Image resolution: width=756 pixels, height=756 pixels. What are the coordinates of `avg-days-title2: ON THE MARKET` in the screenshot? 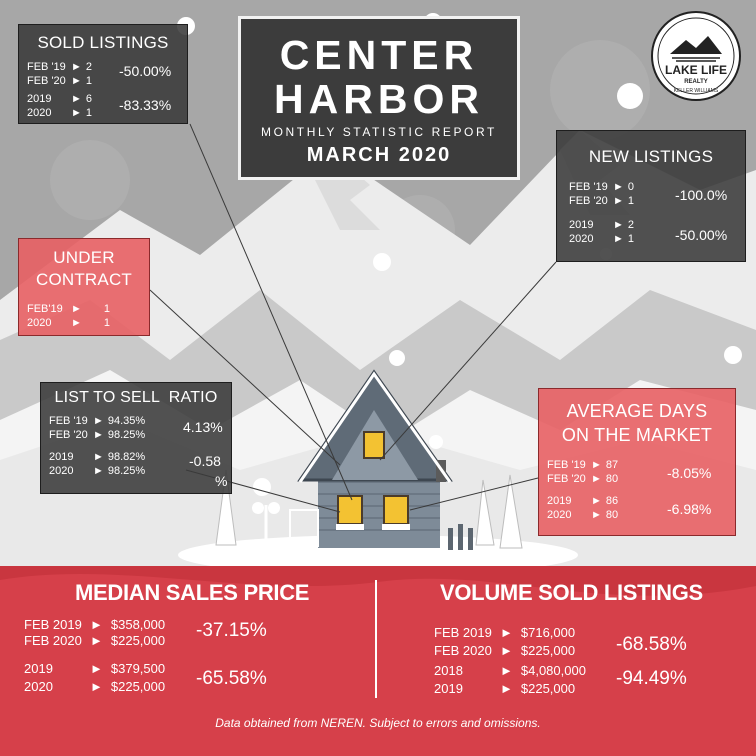 It's located at (637, 435).